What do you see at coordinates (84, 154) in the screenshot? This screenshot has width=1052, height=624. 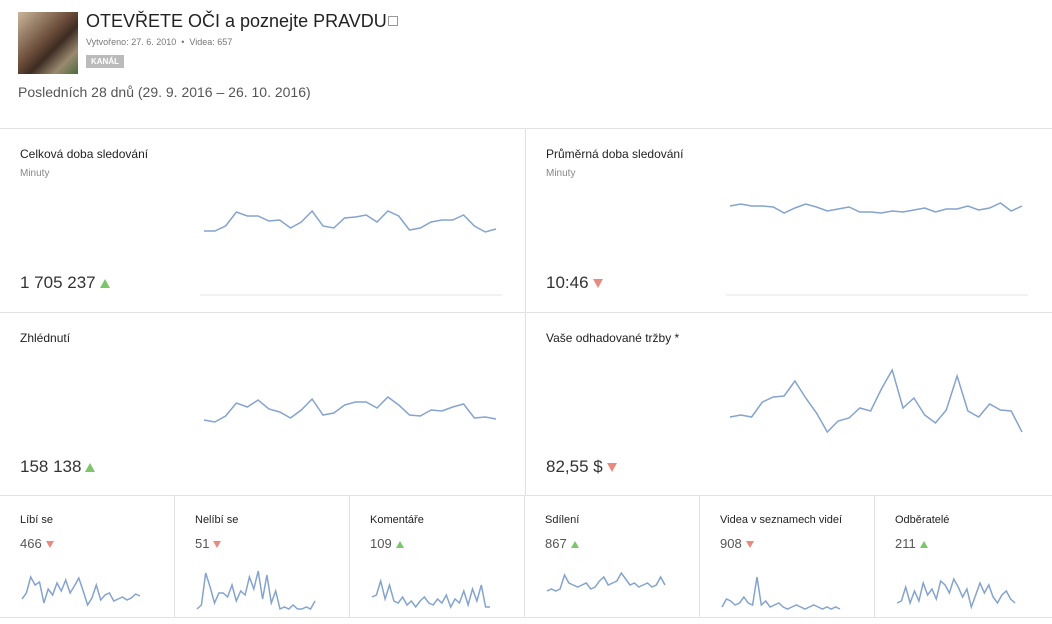 I see `metric-title: Celková doba sledování` at bounding box center [84, 154].